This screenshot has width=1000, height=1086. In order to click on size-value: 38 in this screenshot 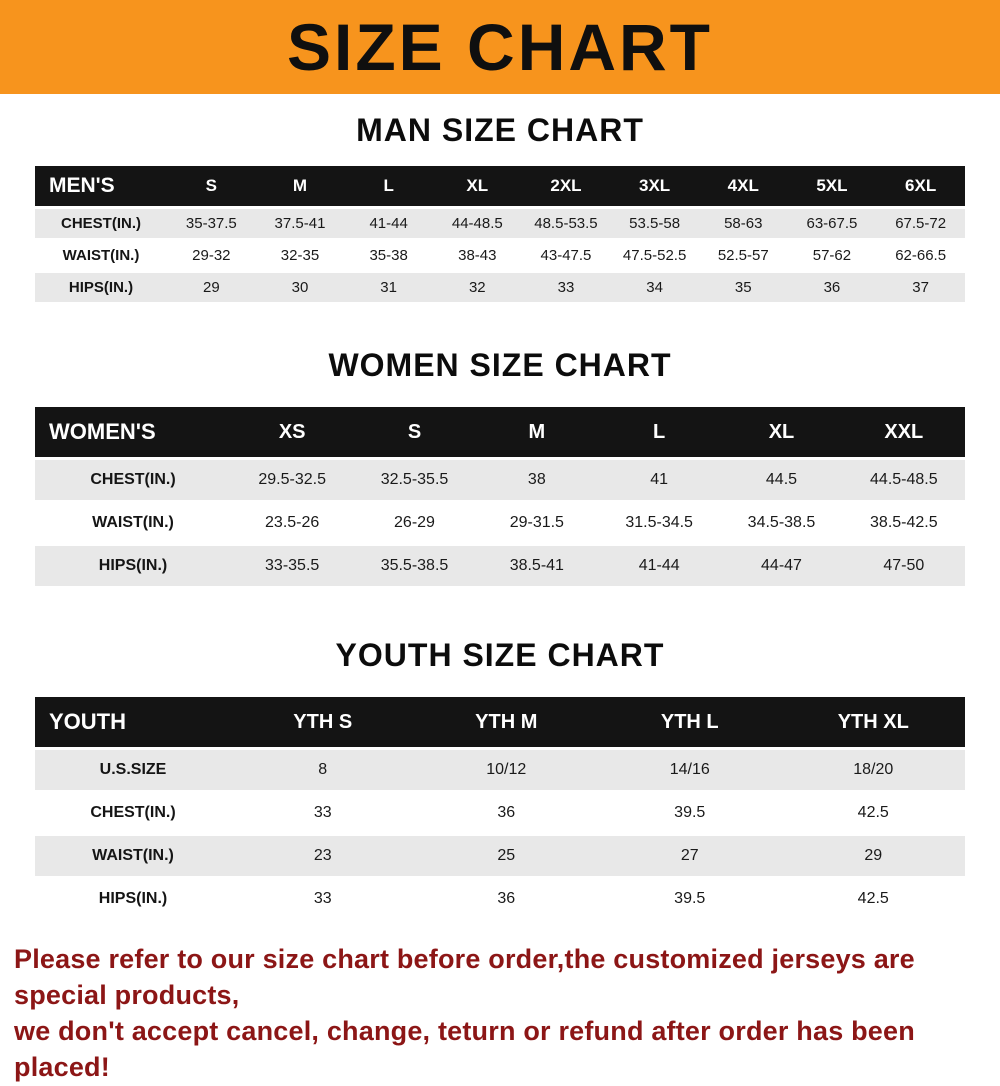, I will do `click(536, 479)`.